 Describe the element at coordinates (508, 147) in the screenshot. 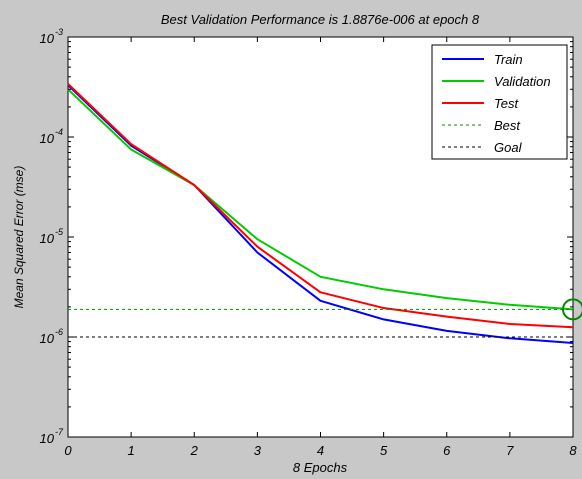

I see `legend-label-goal: Goal` at that location.